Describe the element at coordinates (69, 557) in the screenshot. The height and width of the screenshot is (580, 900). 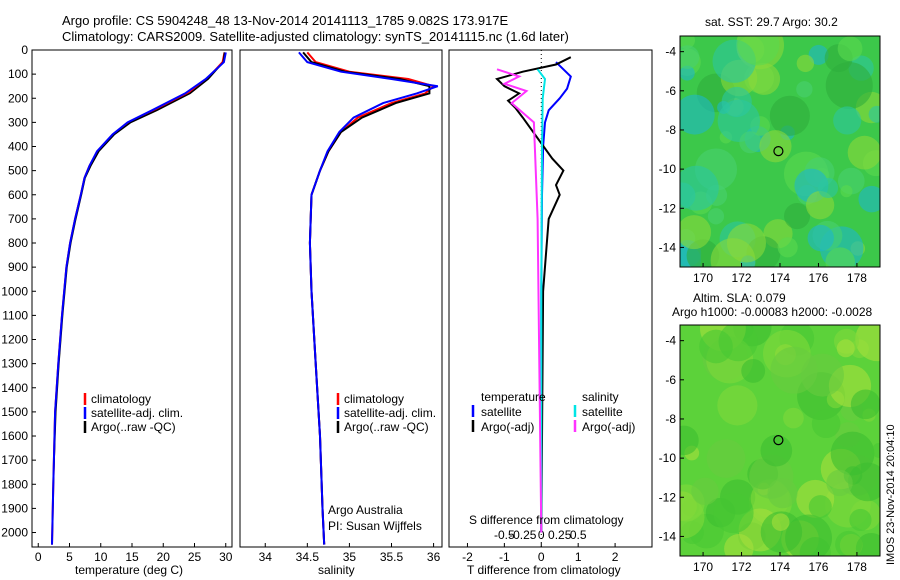
I see `xtick-label: 5` at that location.